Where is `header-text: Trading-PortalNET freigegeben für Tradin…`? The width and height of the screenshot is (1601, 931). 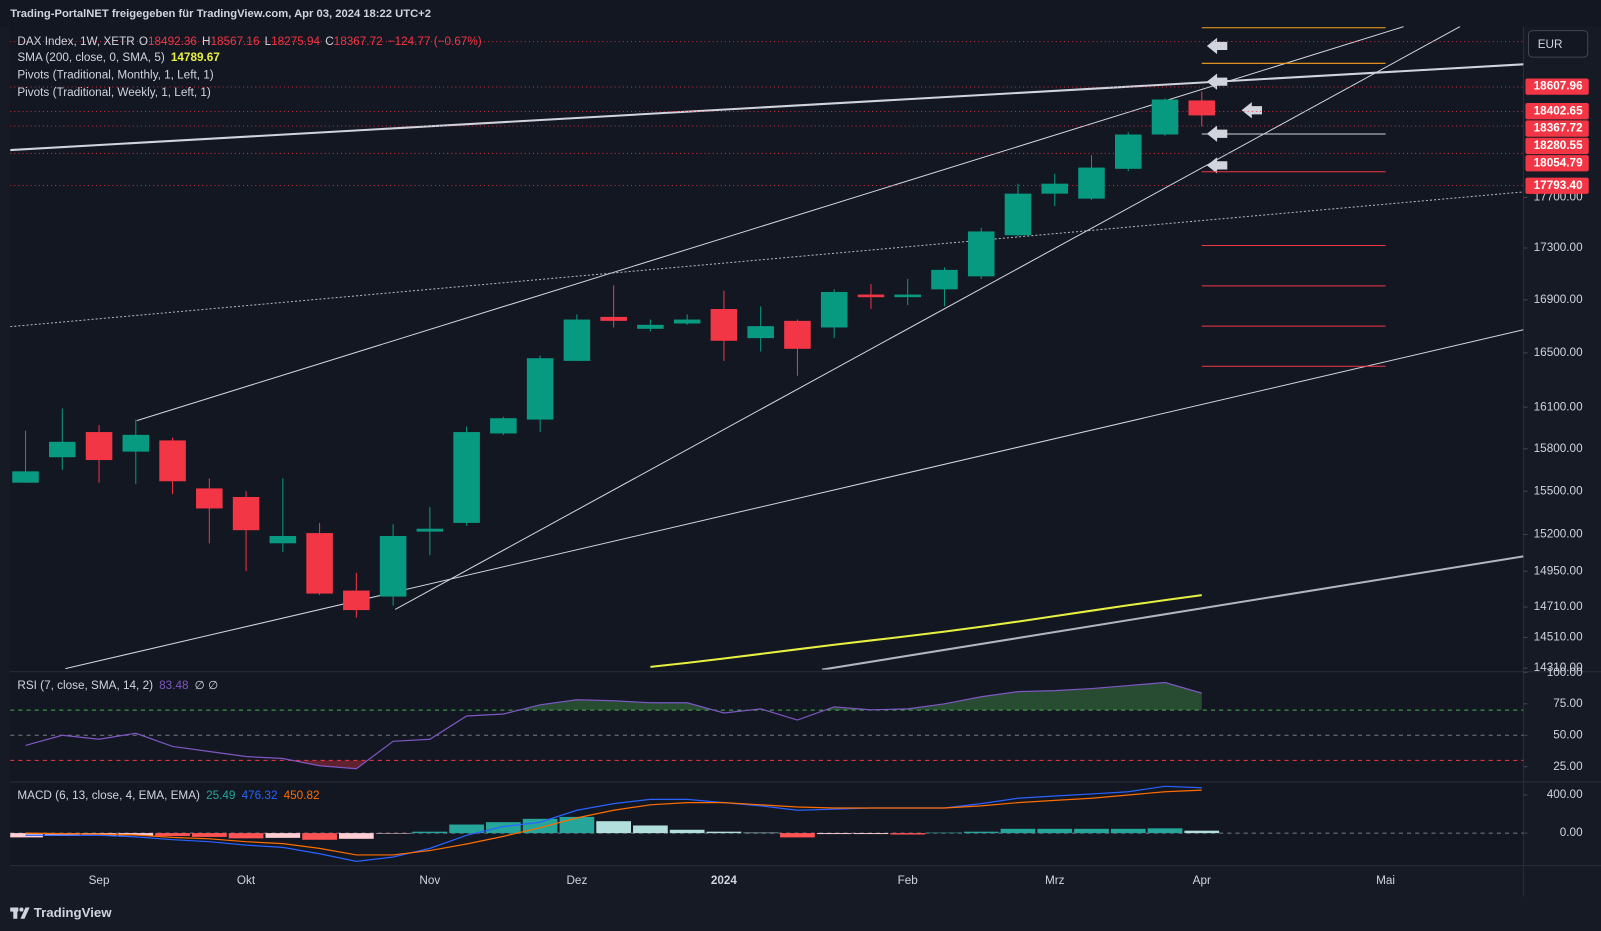
header-text: Trading-PortalNET freigegeben für Tradin… is located at coordinates (220, 14).